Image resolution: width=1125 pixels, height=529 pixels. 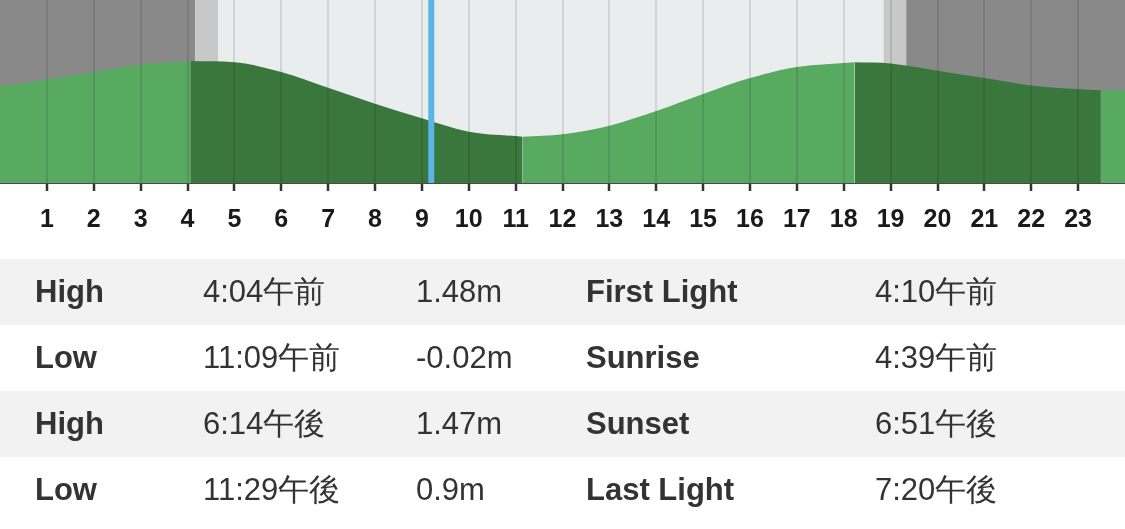 What do you see at coordinates (660, 490) in the screenshot?
I see `text: Last Light` at bounding box center [660, 490].